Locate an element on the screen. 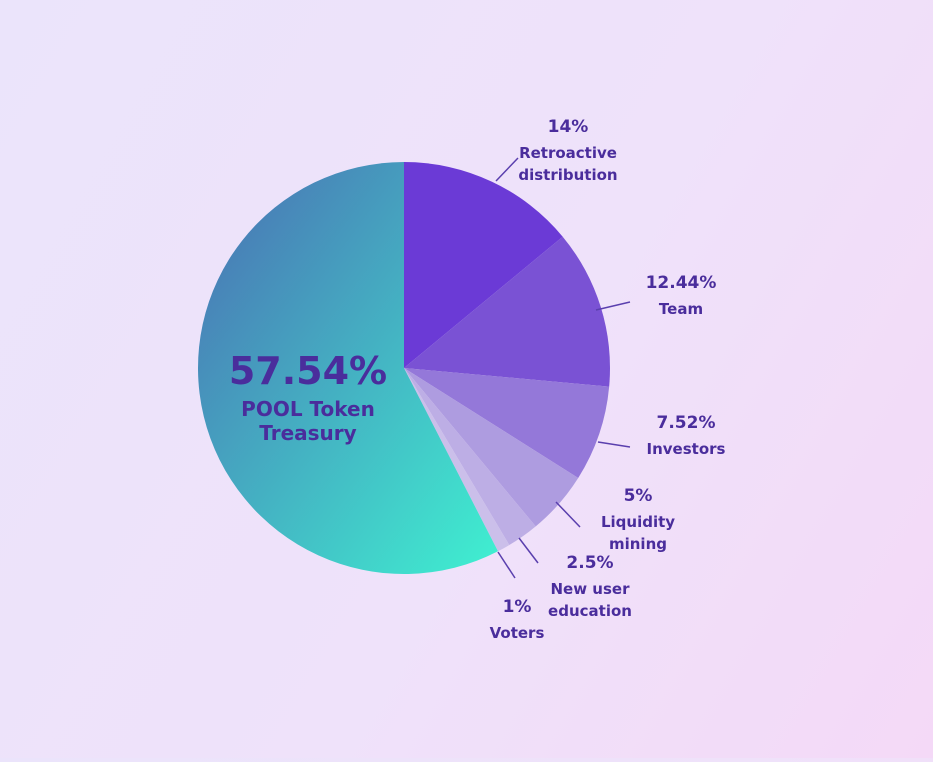 Image resolution: width=933 pixels, height=762 pixels. pie-slice-investors is located at coordinates (507, 423).